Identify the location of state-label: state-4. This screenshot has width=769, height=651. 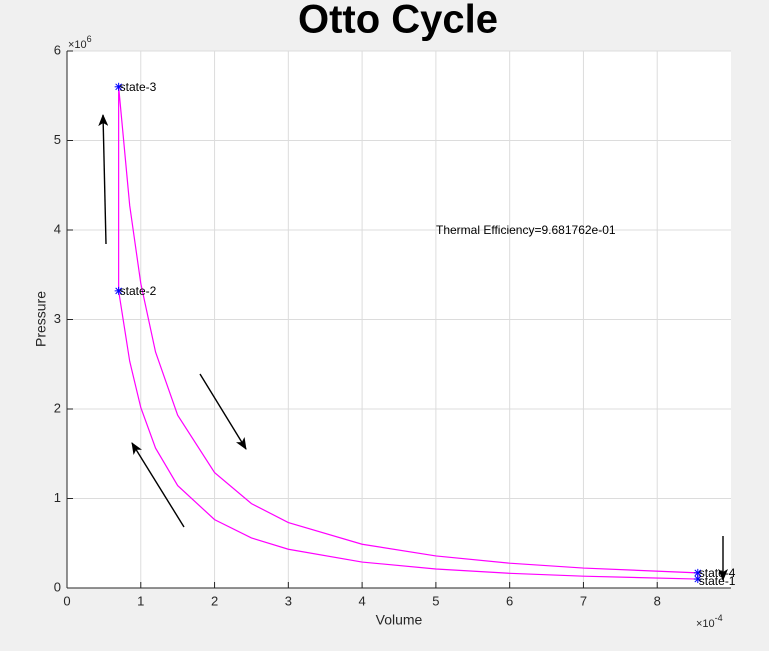
(717, 573).